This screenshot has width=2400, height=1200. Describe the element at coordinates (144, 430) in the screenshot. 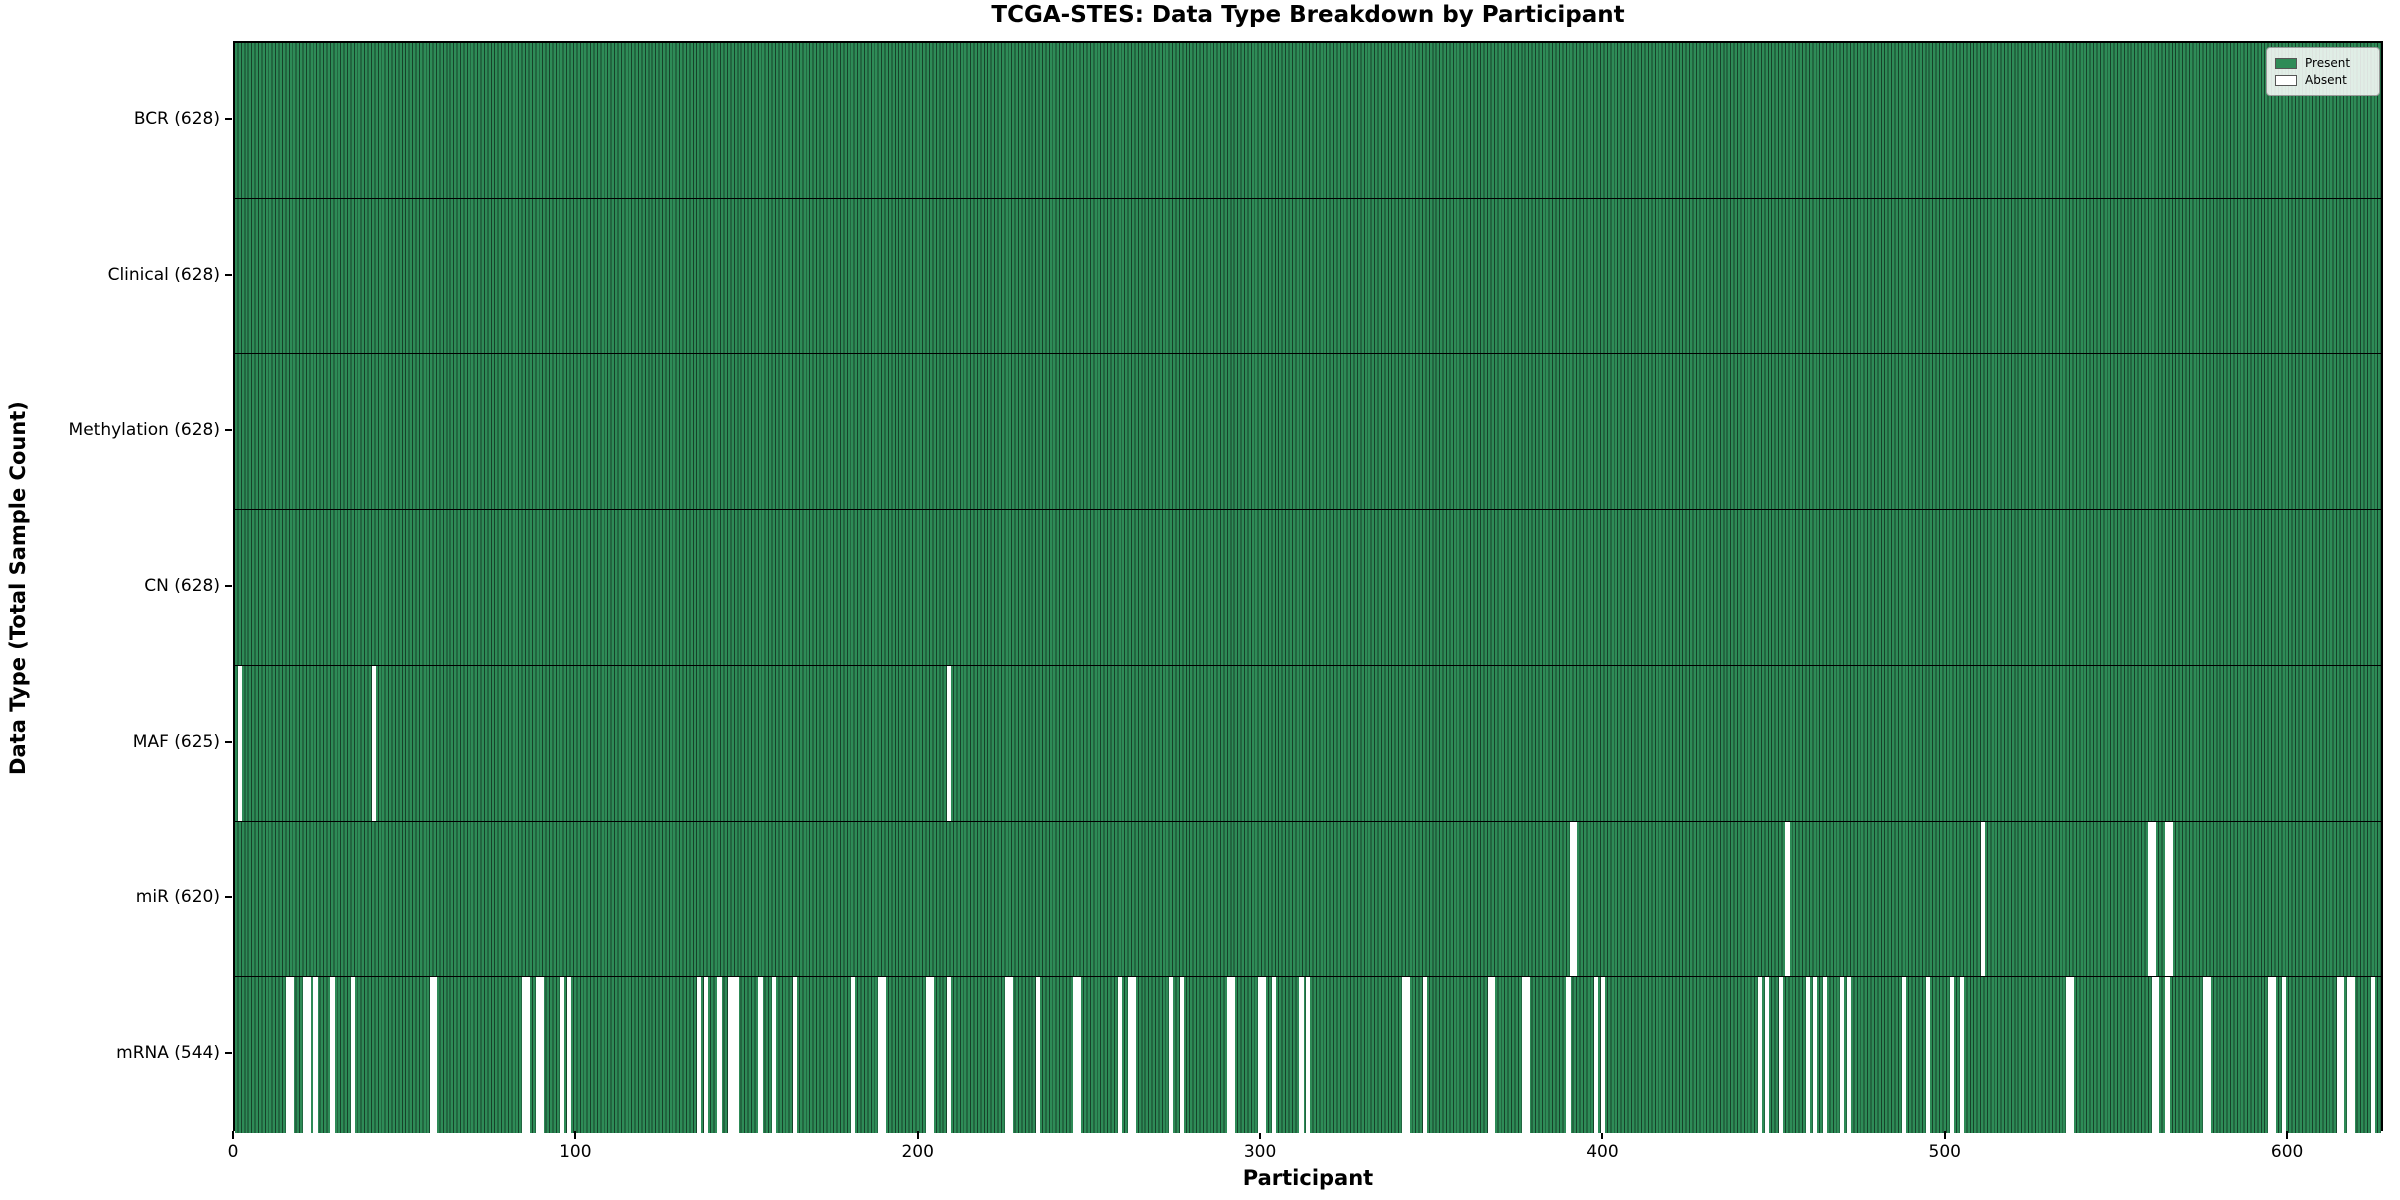

I see `y-tick-label: Methylation (628)` at that location.